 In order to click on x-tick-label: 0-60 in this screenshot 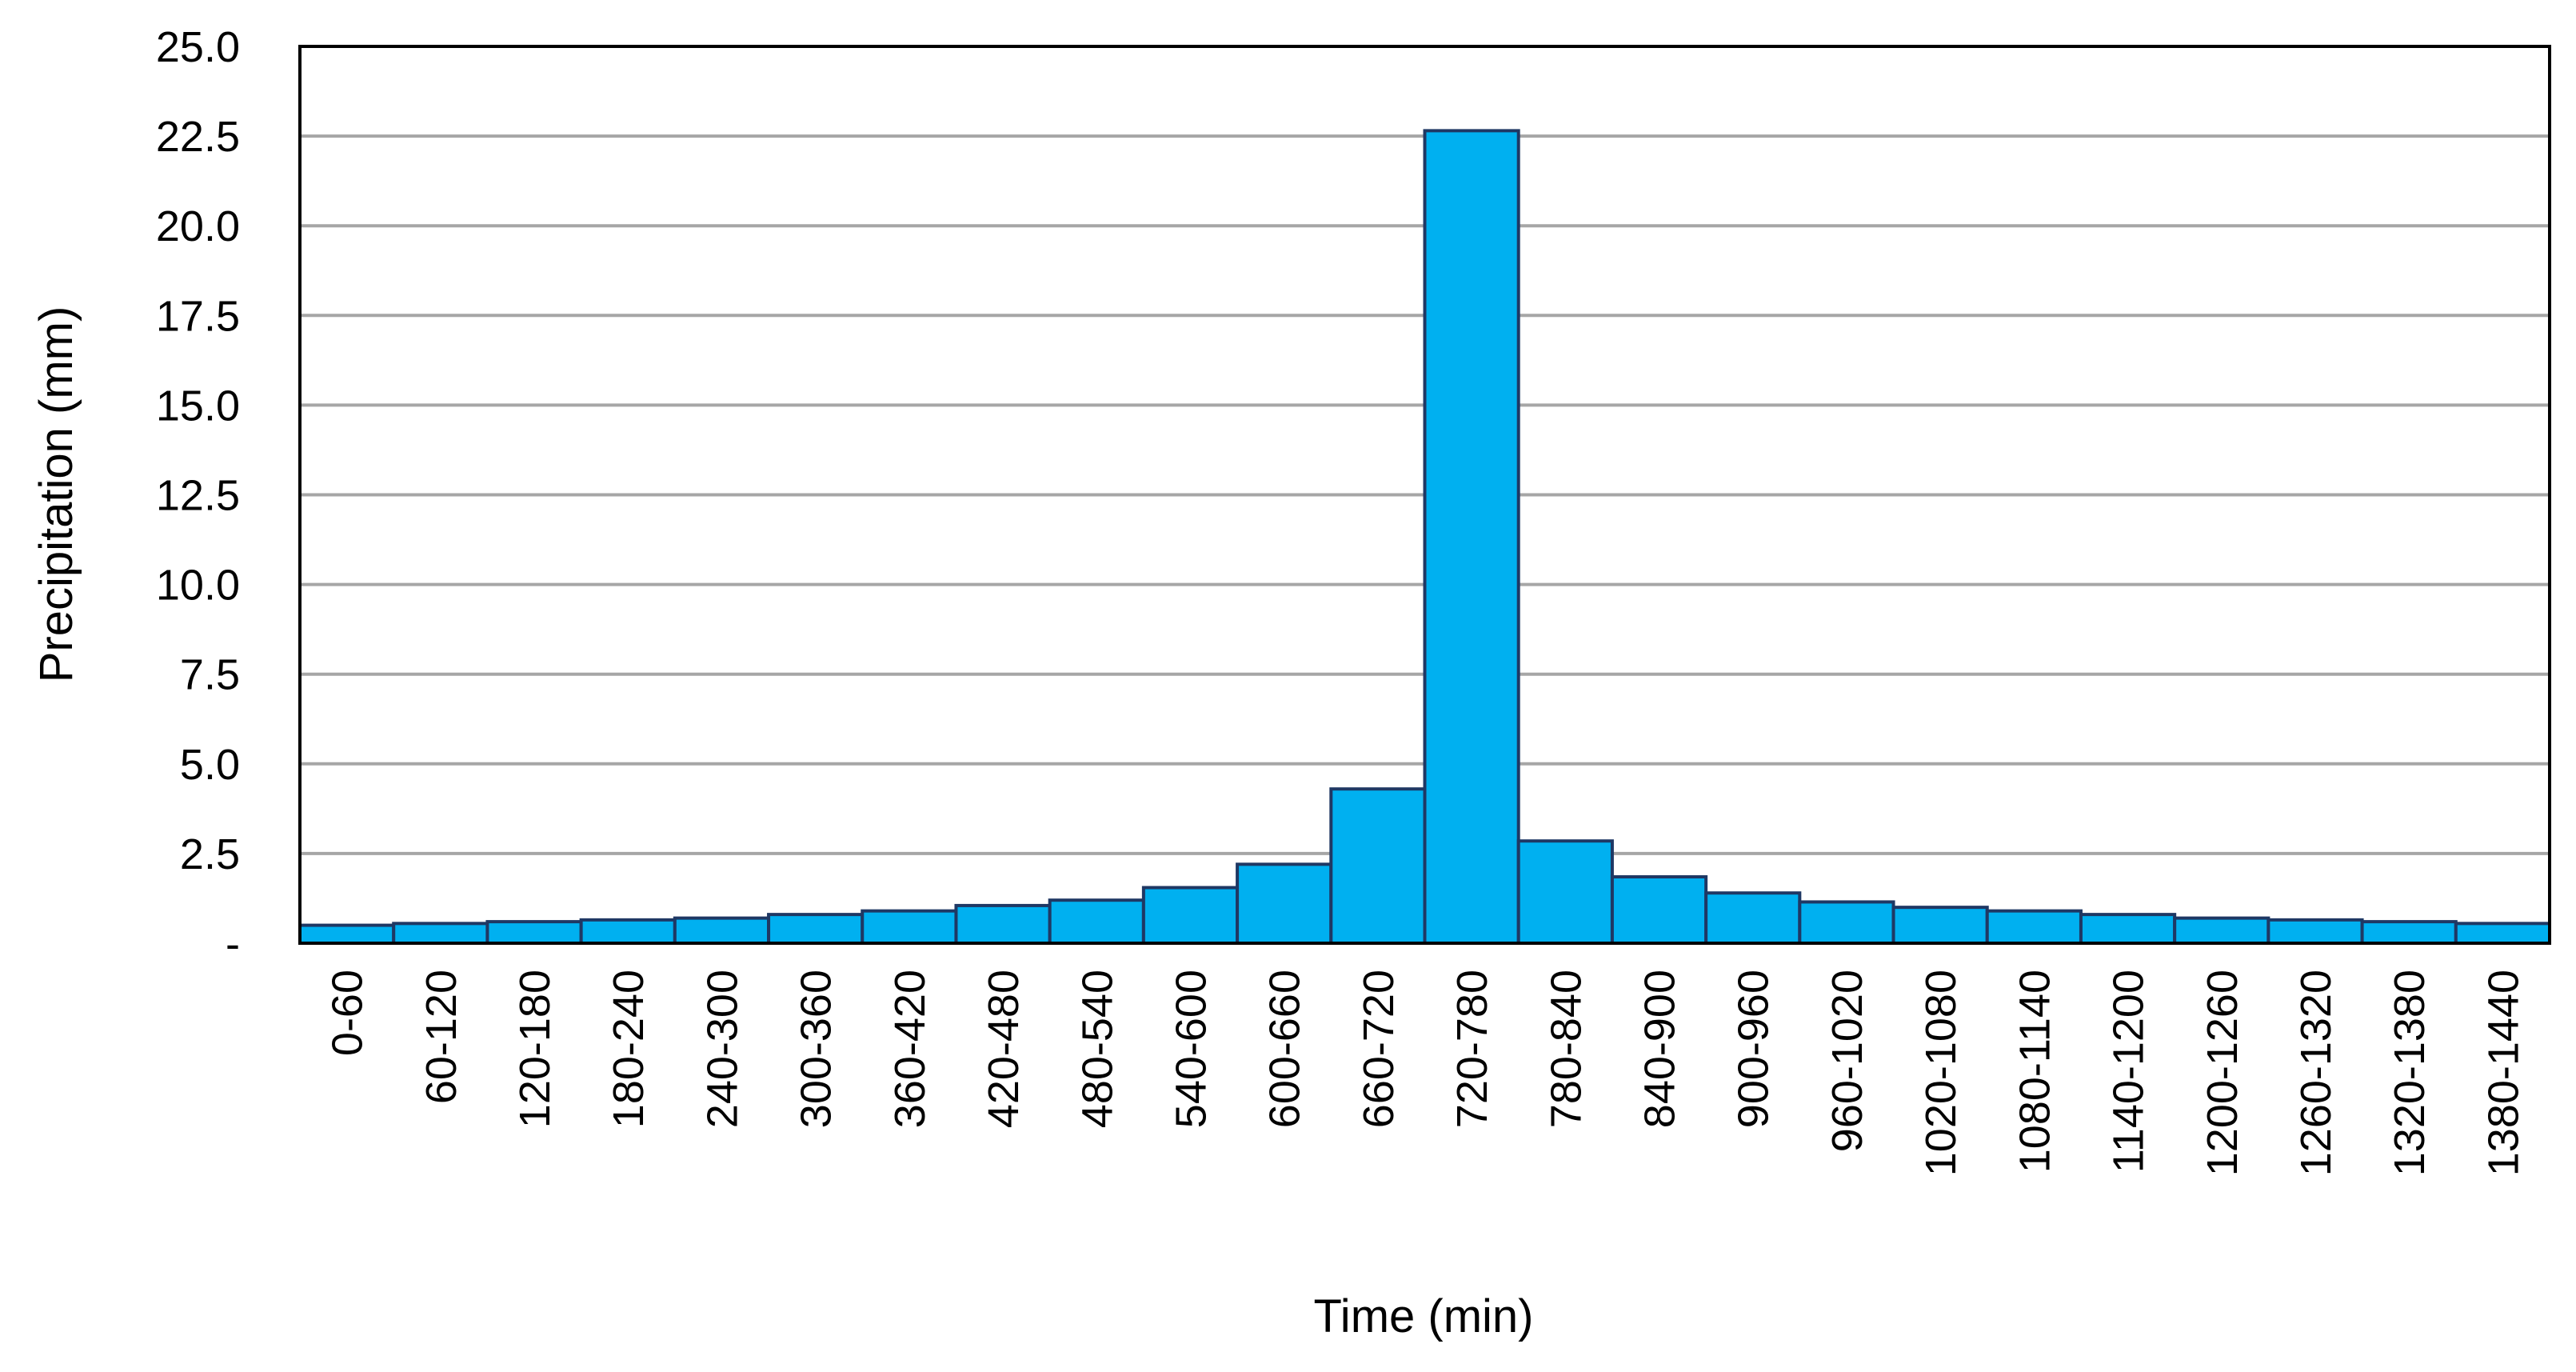, I will do `click(348, 1013)`.